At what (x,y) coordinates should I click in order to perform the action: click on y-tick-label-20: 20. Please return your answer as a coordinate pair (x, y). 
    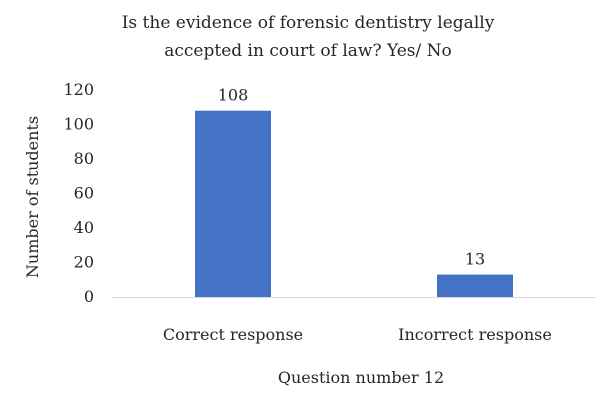
    Looking at the image, I should click on (84, 262).